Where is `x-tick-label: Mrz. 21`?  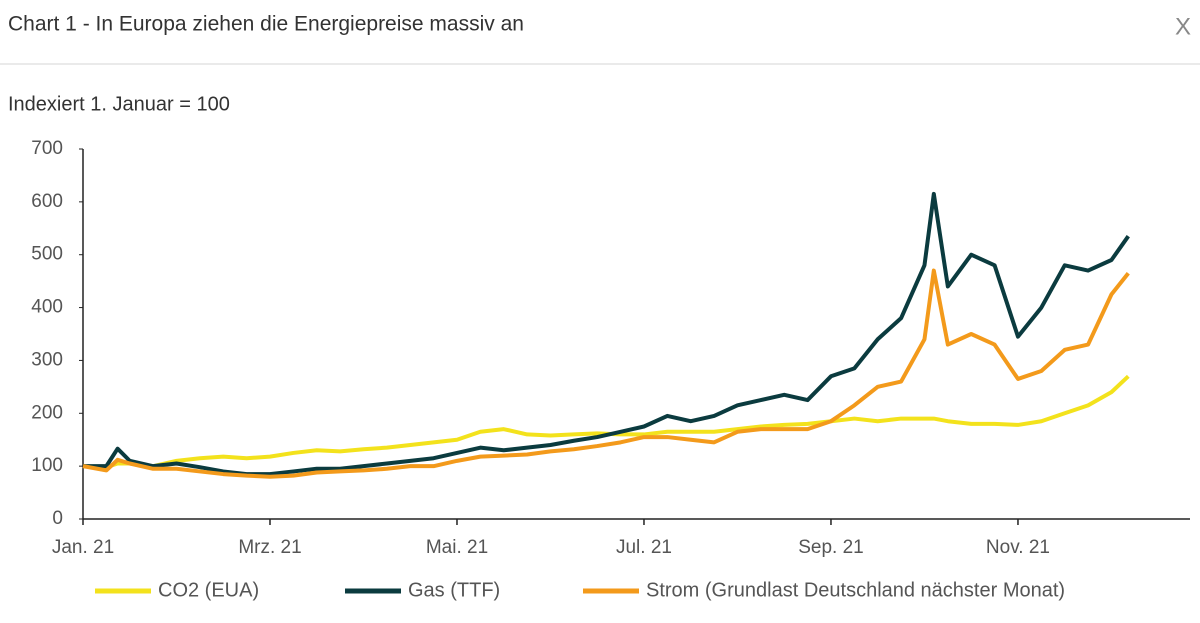 x-tick-label: Mrz. 21 is located at coordinates (269, 547).